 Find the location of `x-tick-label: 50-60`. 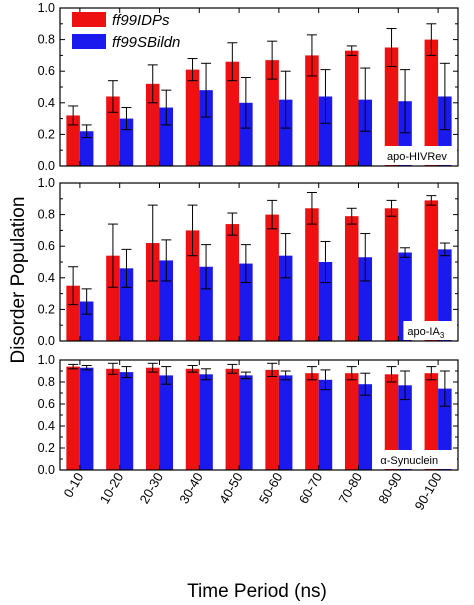

x-tick-label: 50-60 is located at coordinates (271, 488).